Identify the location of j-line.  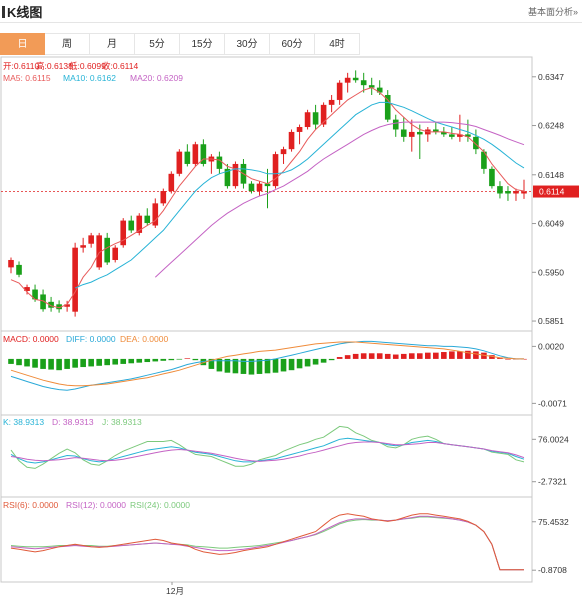
(267, 447).